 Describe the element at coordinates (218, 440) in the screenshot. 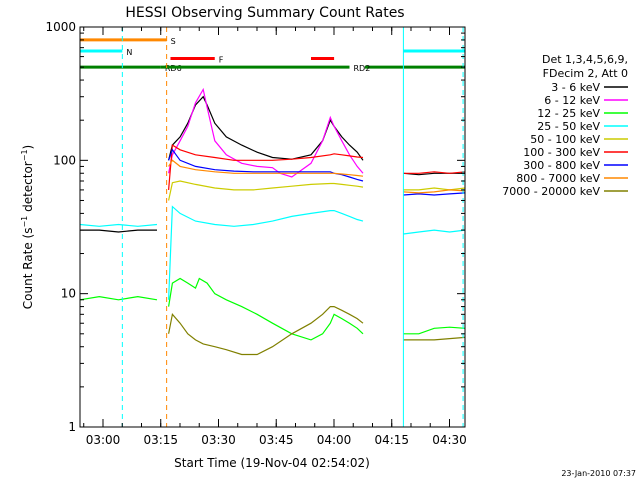

I see `x-tick-label-2: 03:30` at that location.